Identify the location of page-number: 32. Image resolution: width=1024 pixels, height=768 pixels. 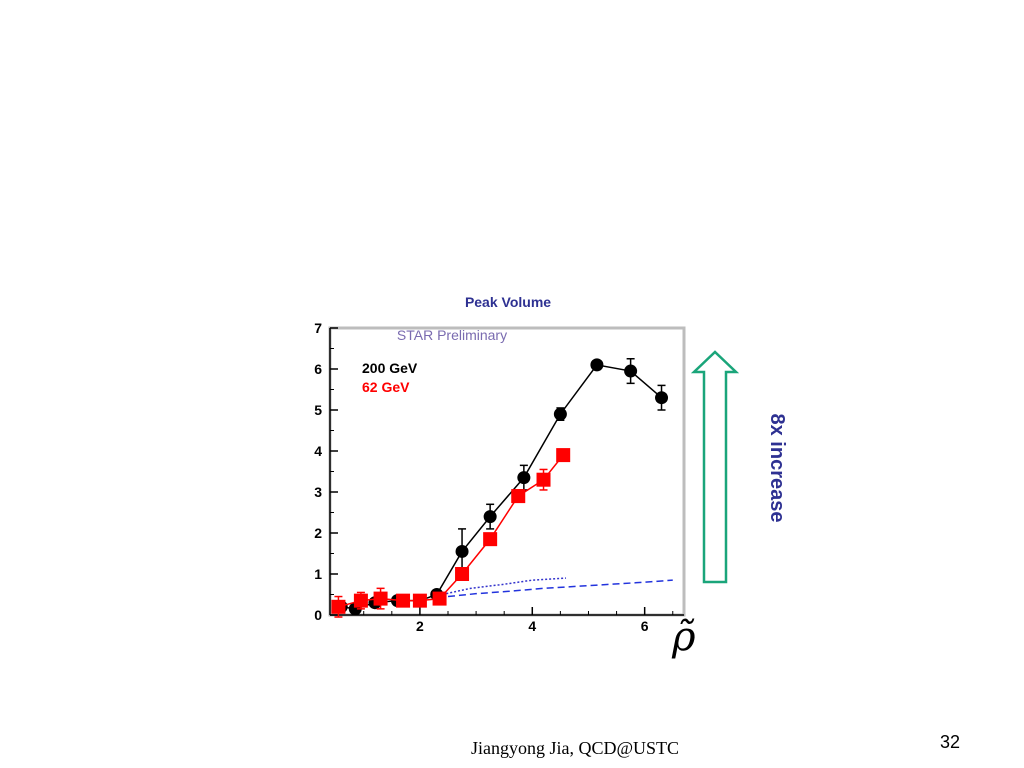
(950, 742).